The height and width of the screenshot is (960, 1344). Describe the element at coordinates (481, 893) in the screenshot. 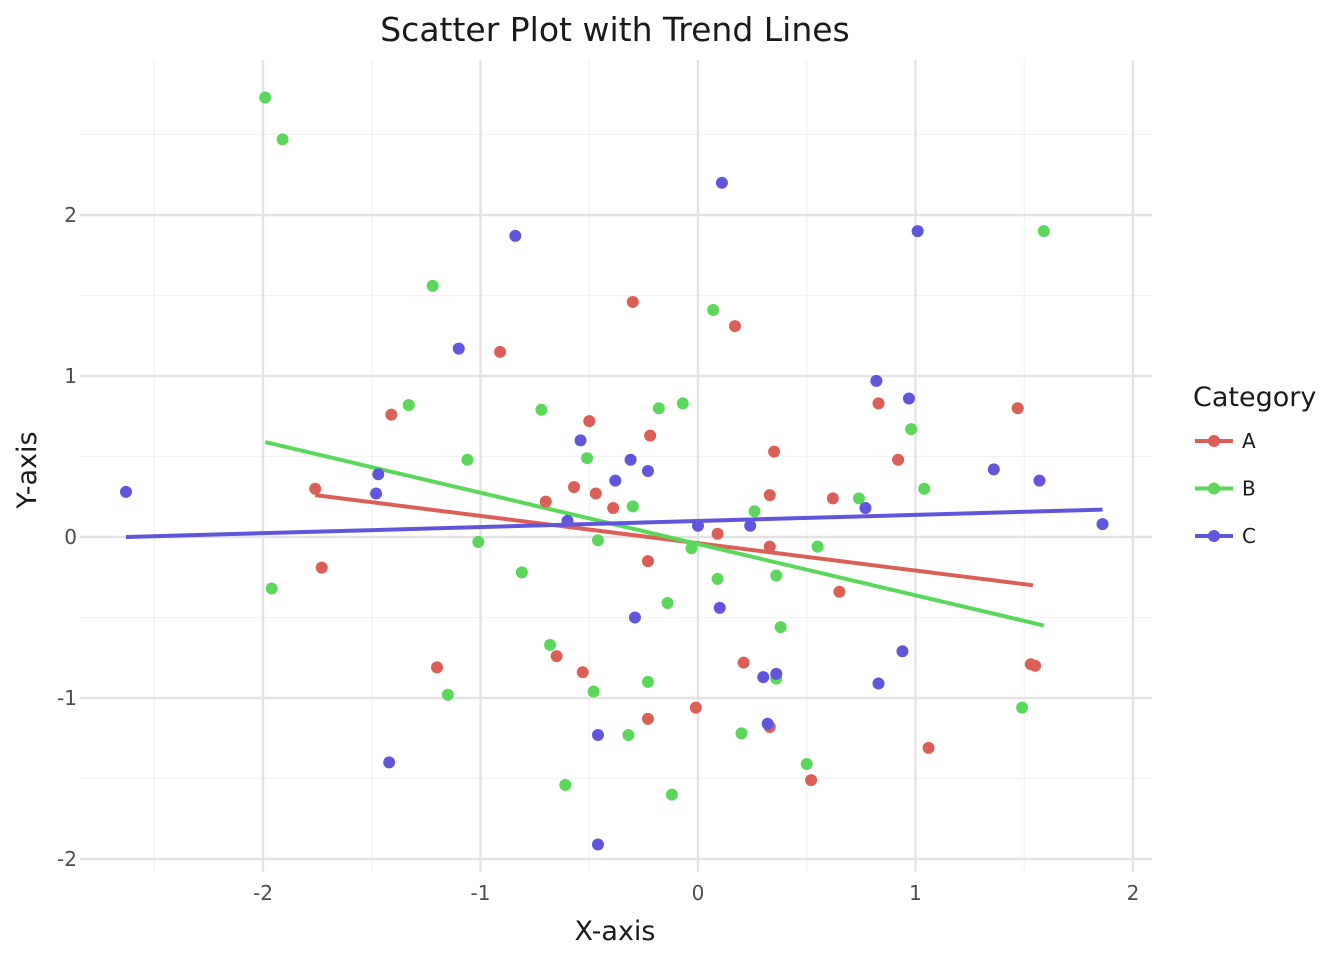

I see `x-tick-label: -1` at that location.